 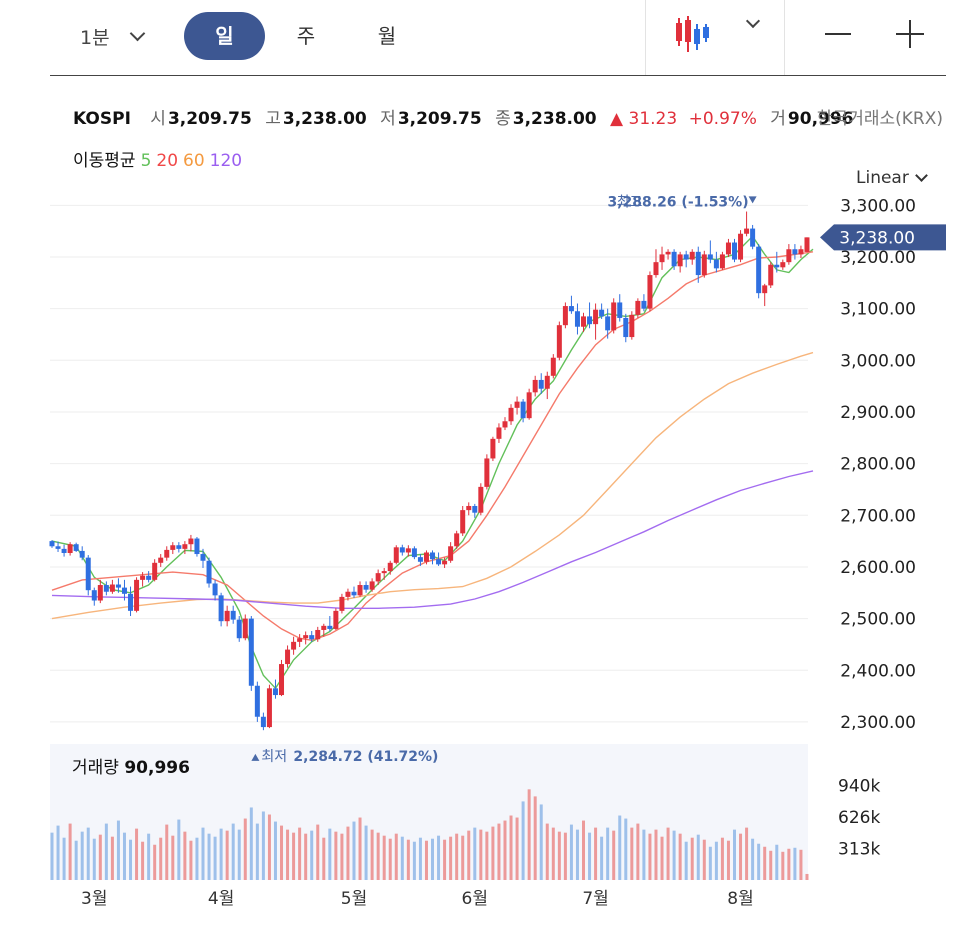 What do you see at coordinates (630, 202) in the screenshot?
I see `high-annotation-label: 최고` at bounding box center [630, 202].